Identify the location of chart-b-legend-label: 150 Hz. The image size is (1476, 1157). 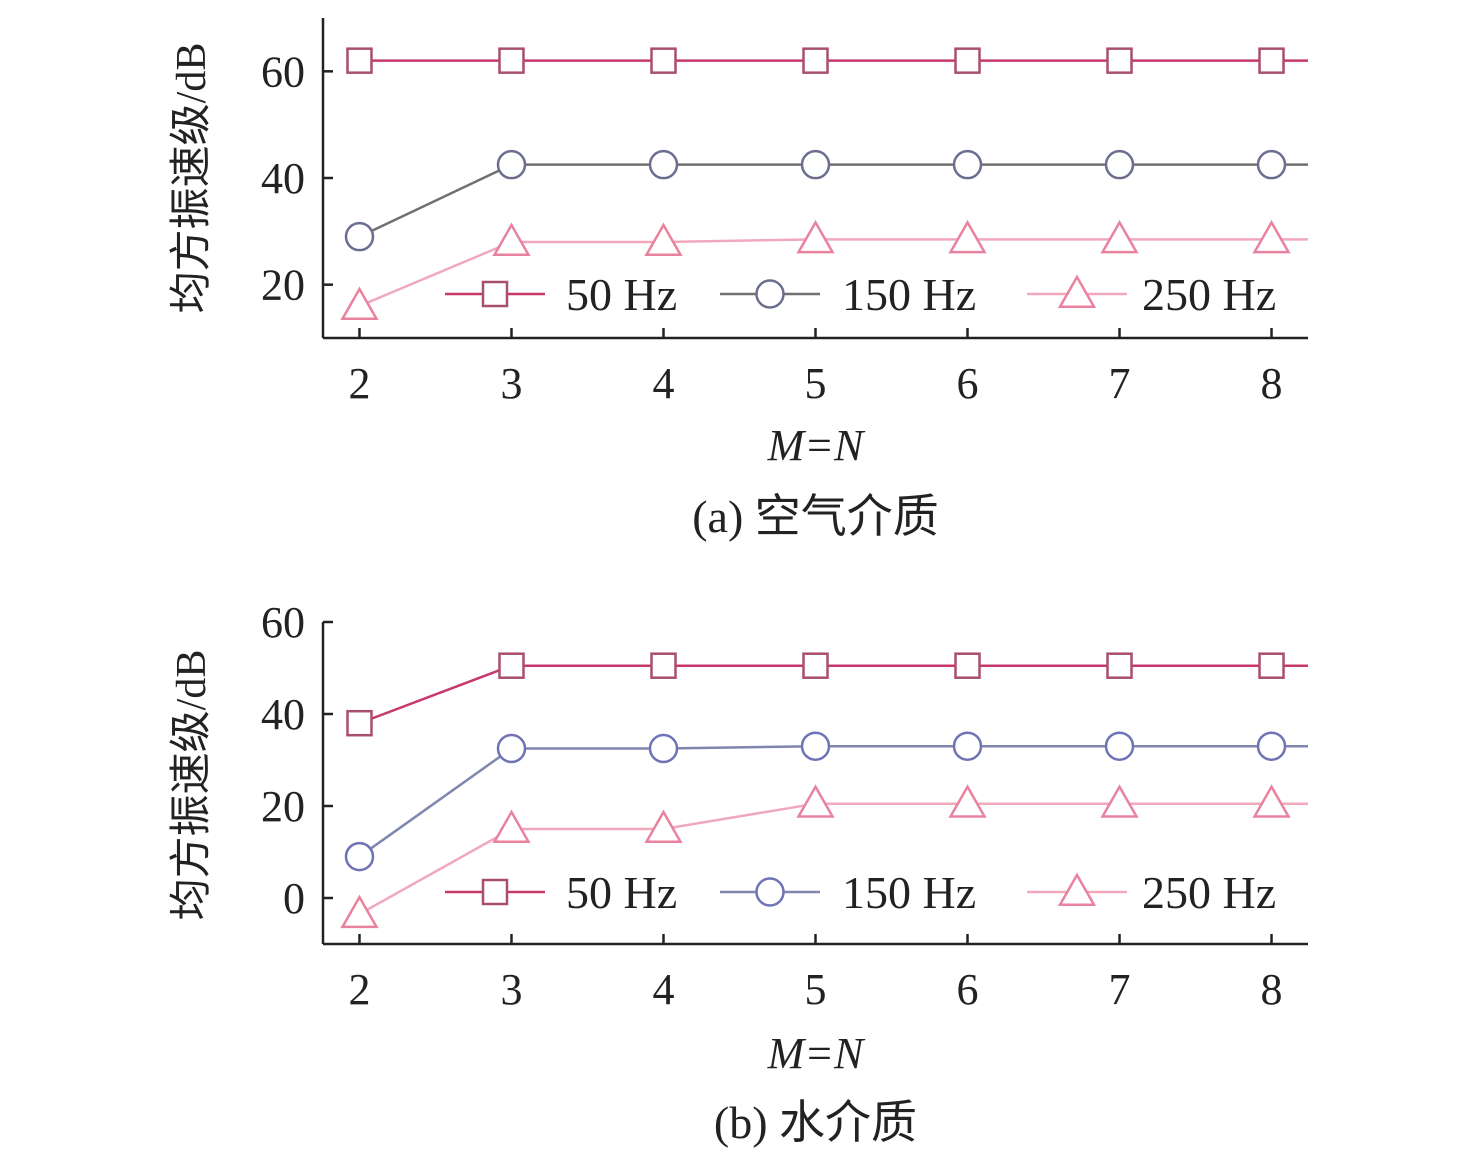
(909, 892).